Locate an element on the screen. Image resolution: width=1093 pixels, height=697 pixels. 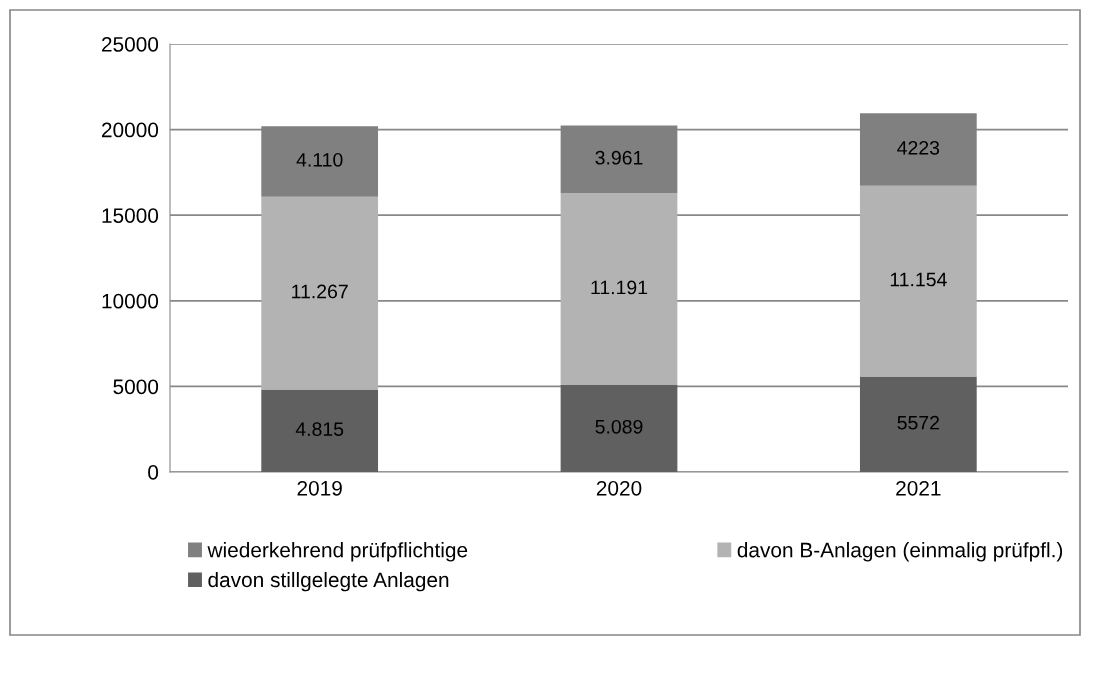
y-tick-label: 25000 is located at coordinates (130, 44).